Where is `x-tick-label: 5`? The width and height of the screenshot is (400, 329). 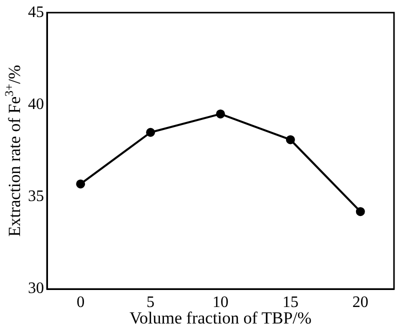
x-tick-label: 5 is located at coordinates (150, 302).